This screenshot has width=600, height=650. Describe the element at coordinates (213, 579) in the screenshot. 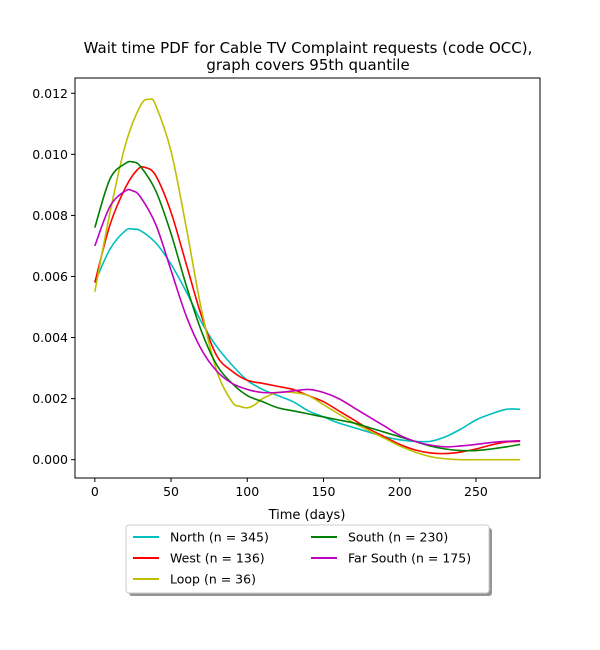

I see `legend-label: Loop (n = 36)` at that location.